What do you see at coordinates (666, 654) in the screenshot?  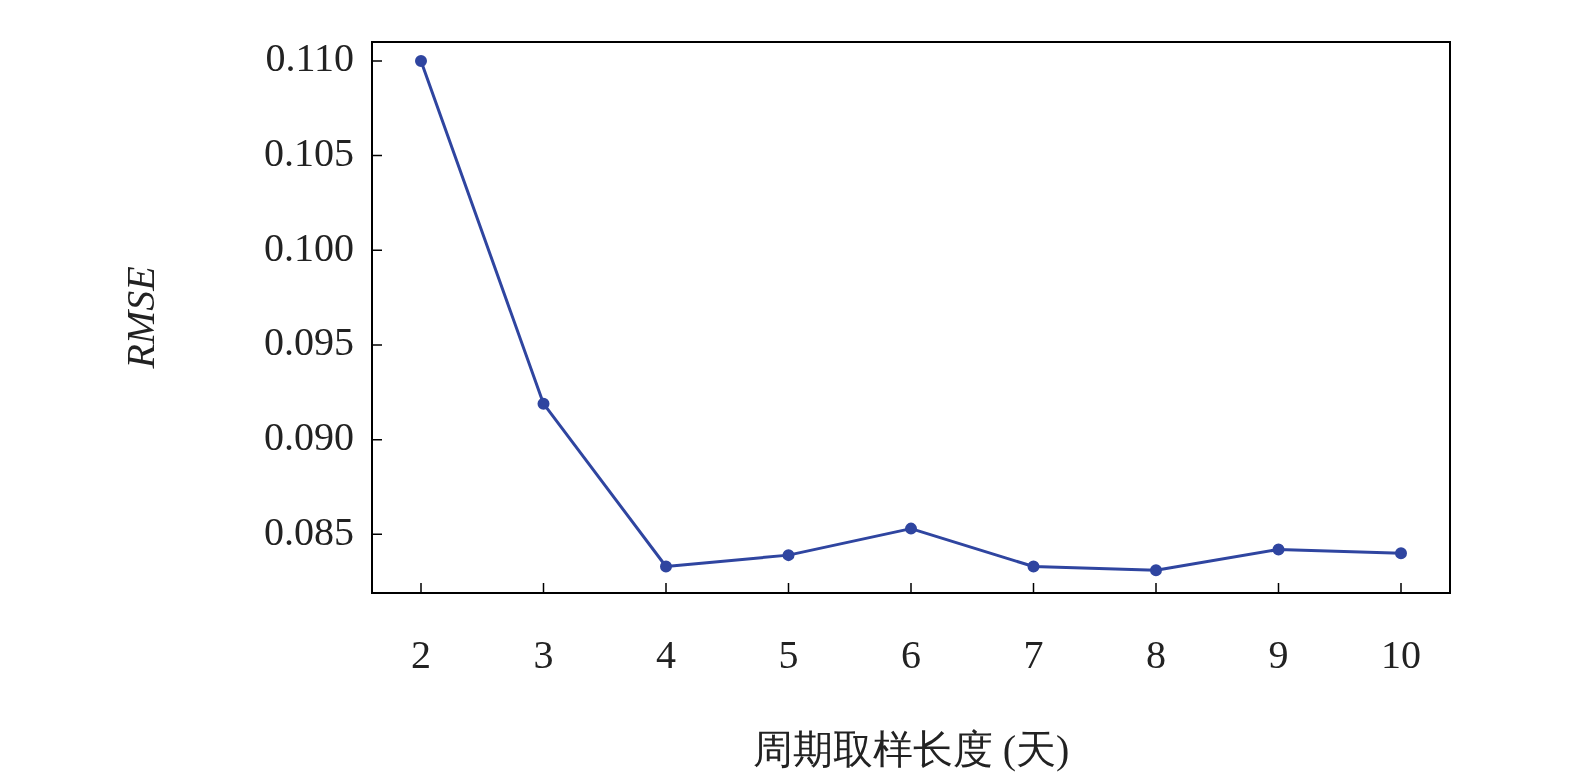 I see `x-tick-label: 4` at bounding box center [666, 654].